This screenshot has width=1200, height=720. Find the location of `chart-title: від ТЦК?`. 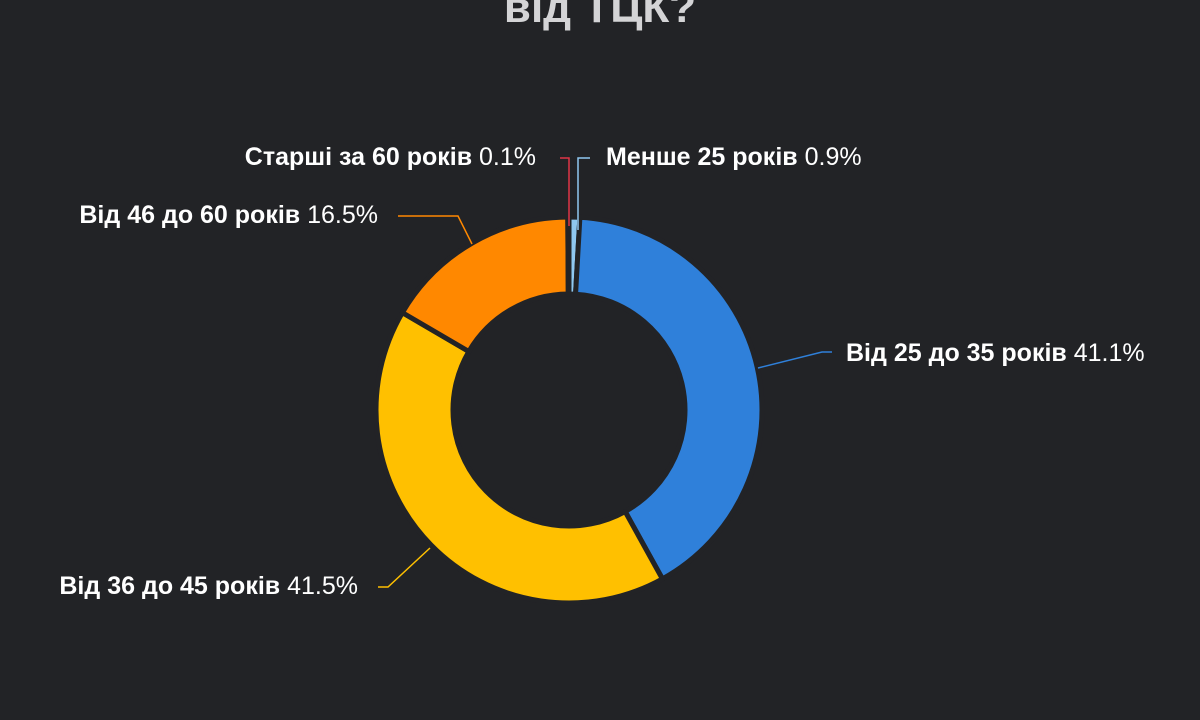

chart-title: від ТЦК? is located at coordinates (600, 16).